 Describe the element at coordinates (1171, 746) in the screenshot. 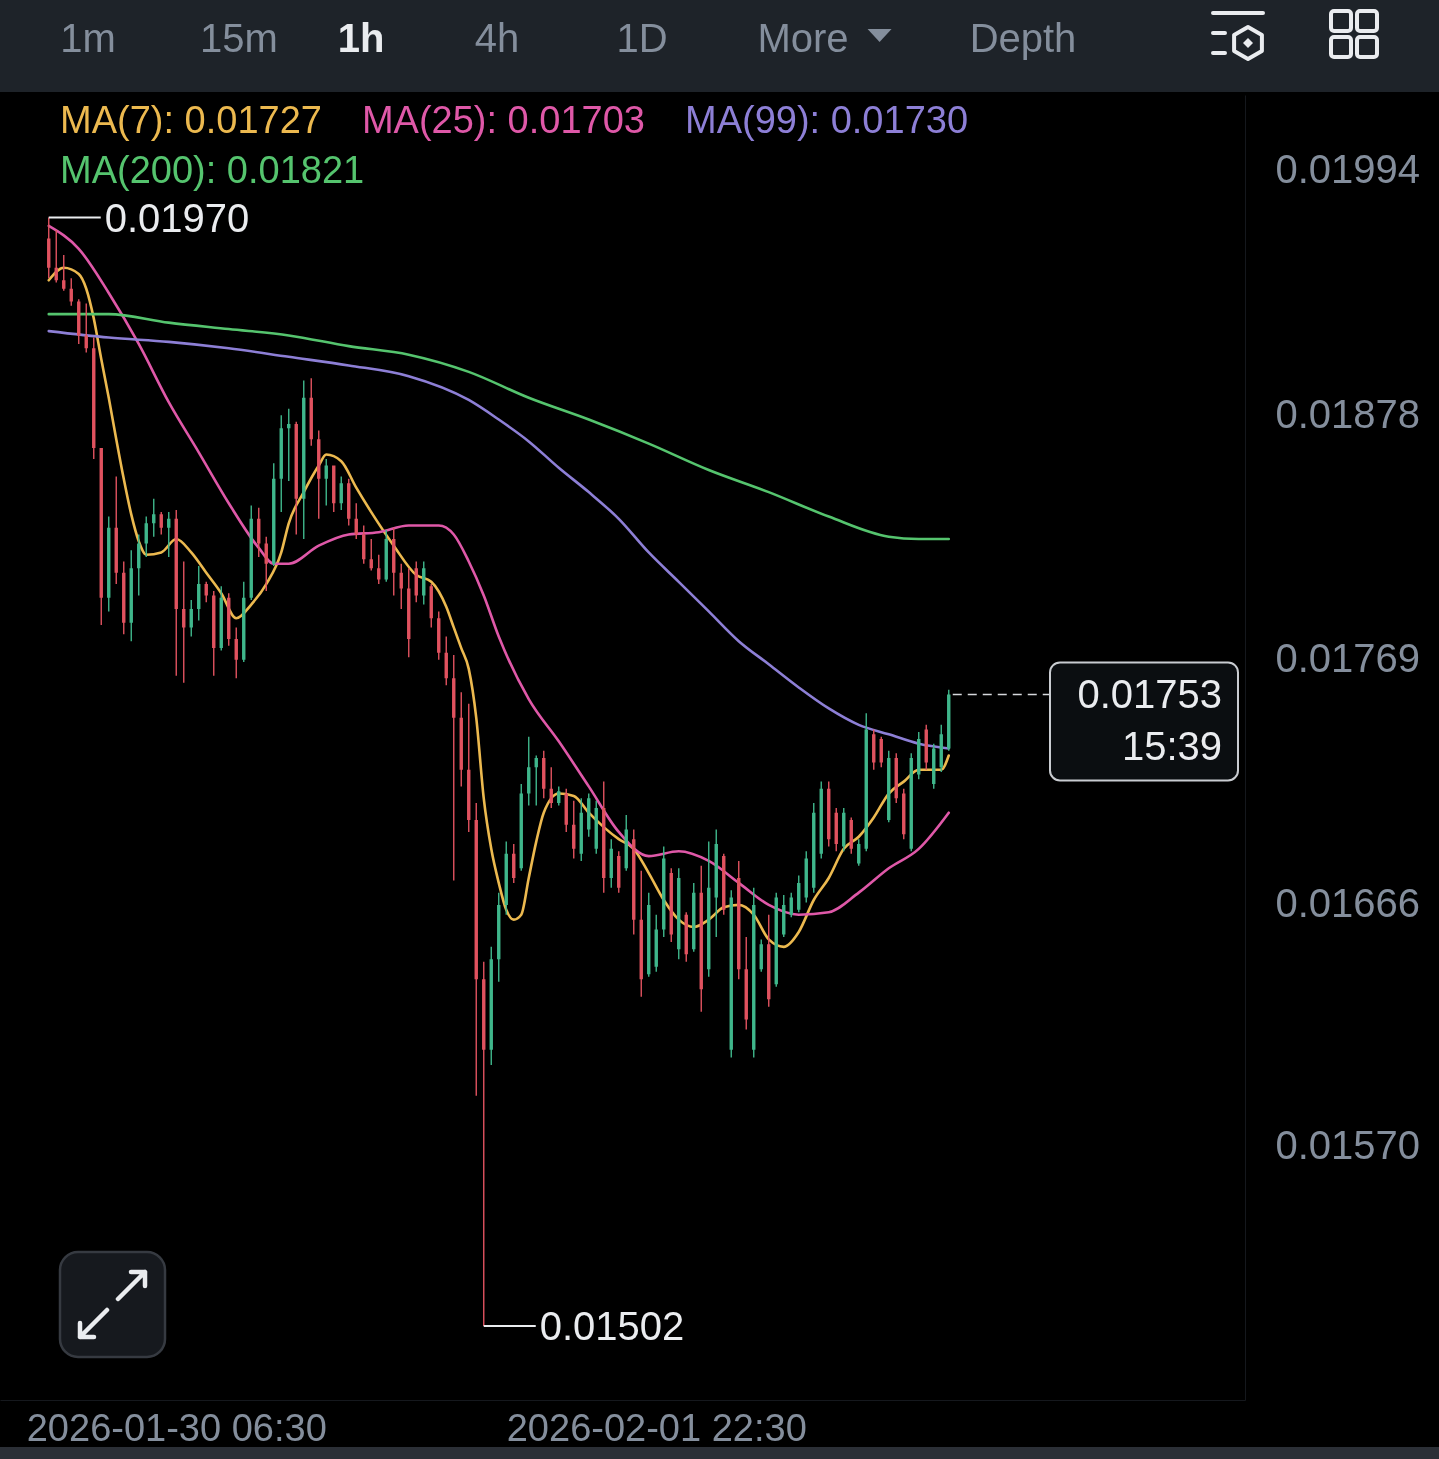

I see `annotation: 15:39` at that location.